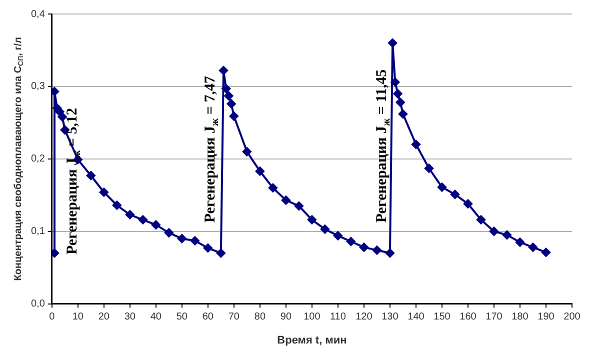 Image resolution: width=602 pixels, height=355 pixels. What do you see at coordinates (104, 317) in the screenshot?
I see `x-tick-label: 20` at bounding box center [104, 317].